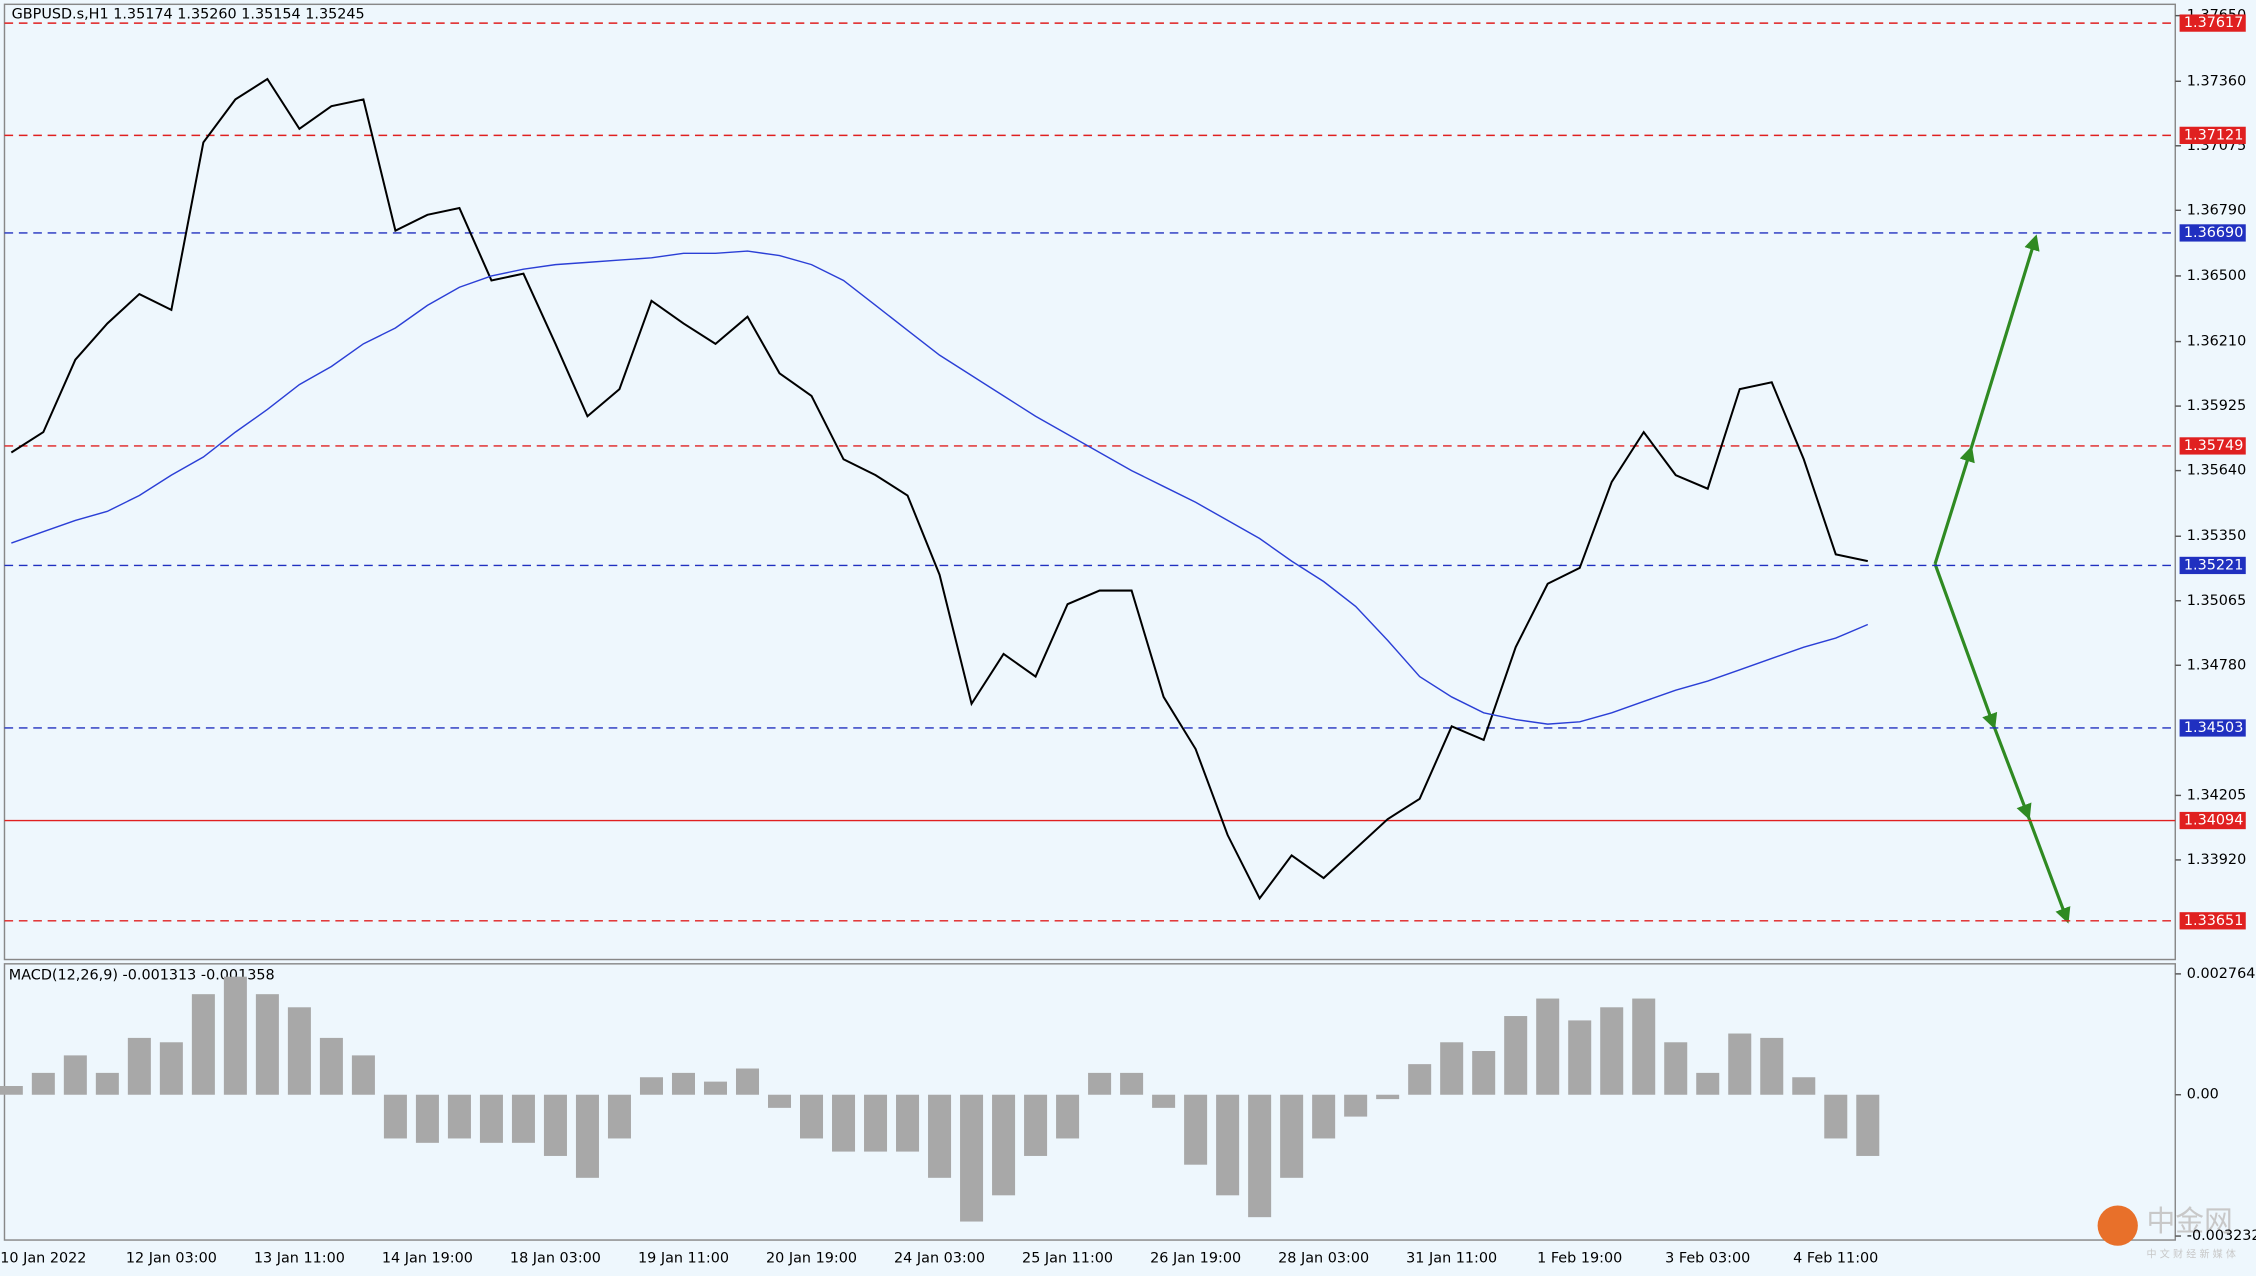 The height and width of the screenshot is (1276, 2256). I want to click on y-tick-label: 1.36790, so click(2216, 210).